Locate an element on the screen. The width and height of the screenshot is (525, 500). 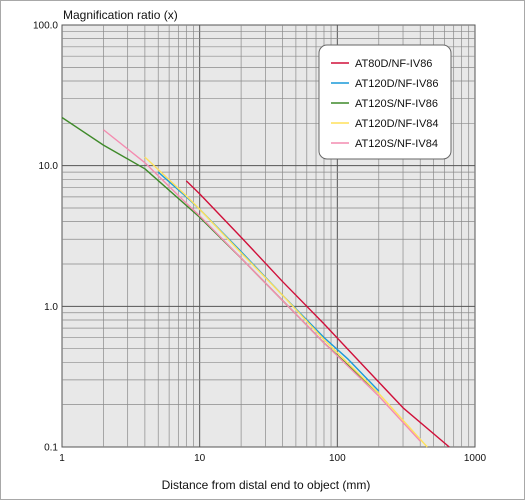
y-tick-label: 1.0 is located at coordinates (51, 307).